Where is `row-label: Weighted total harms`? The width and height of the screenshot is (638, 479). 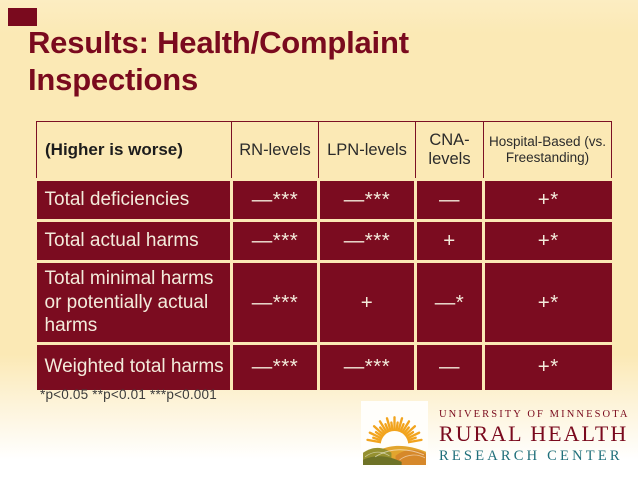 row-label: Weighted total harms is located at coordinates (134, 366).